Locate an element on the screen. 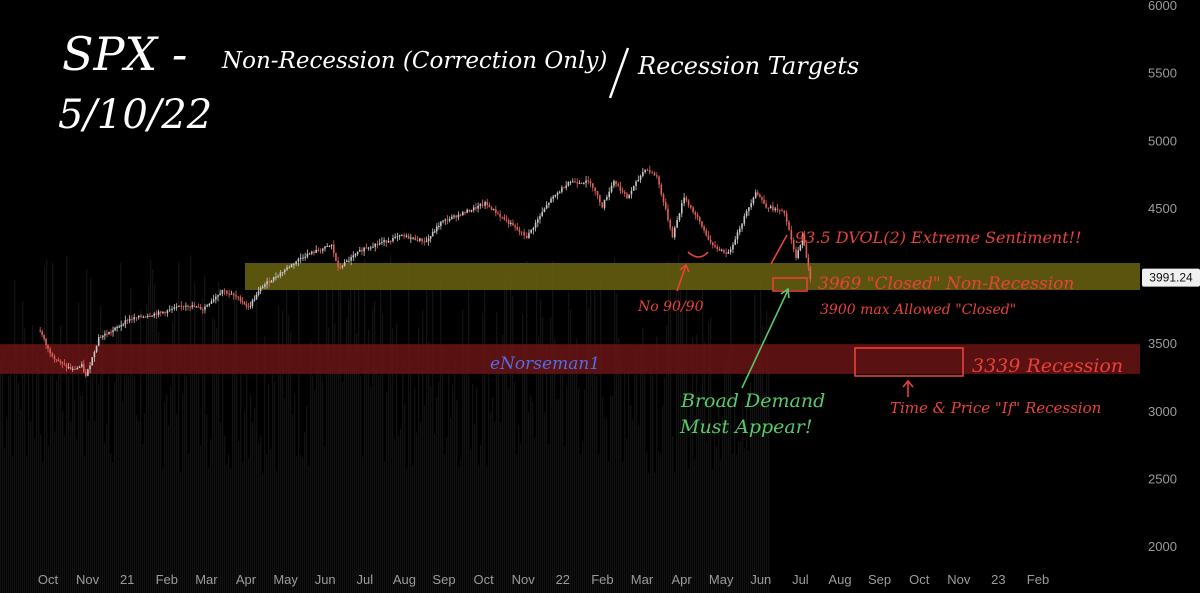 The width and height of the screenshot is (1200, 593). title-part-2: Recession Targets is located at coordinates (748, 66).